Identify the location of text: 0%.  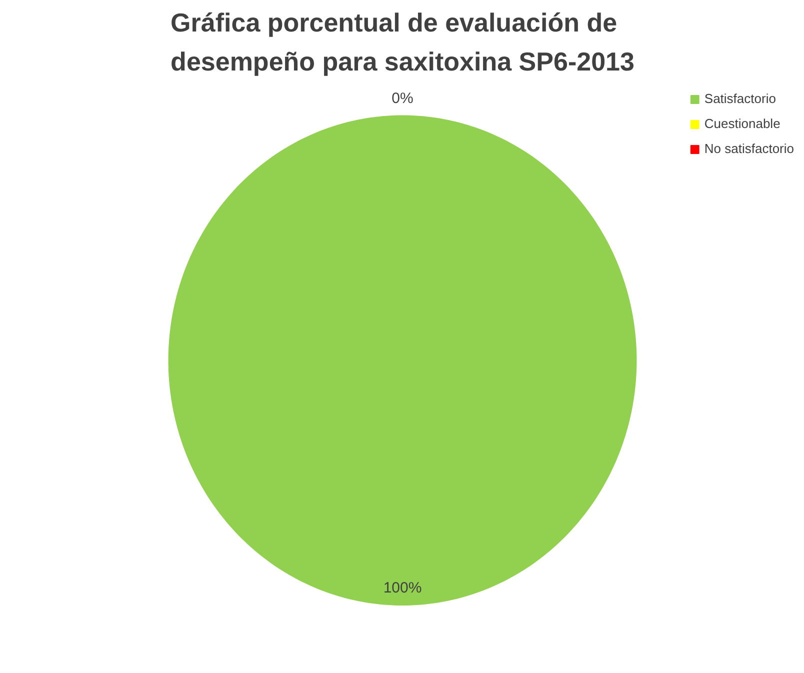
(403, 99).